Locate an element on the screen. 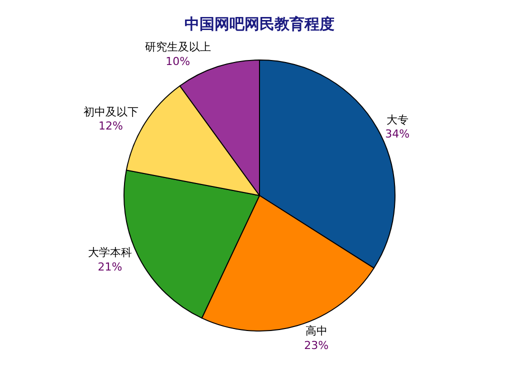 Image resolution: width=519 pixels, height=371 pixels. slice-label: 研究生及以上 is located at coordinates (177, 47).